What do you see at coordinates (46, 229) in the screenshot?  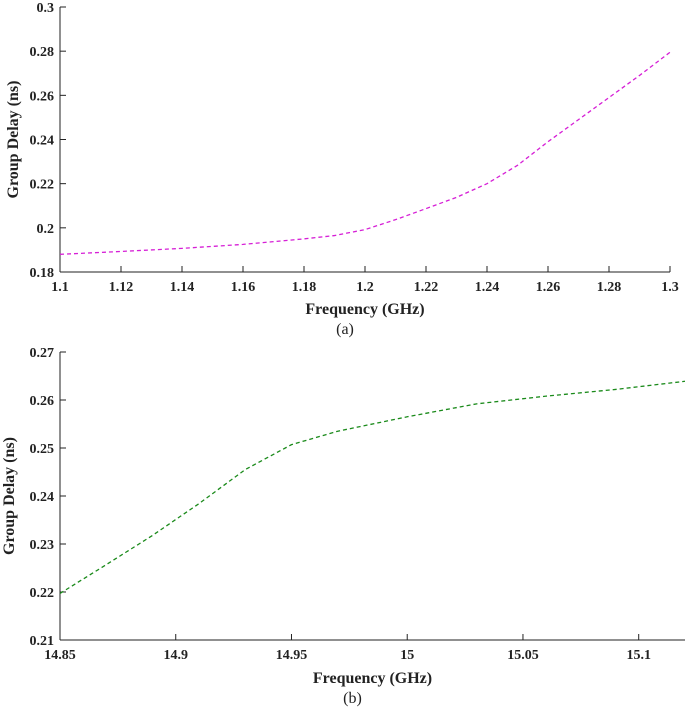 I see `y-tick-label: 0.2` at bounding box center [46, 229].